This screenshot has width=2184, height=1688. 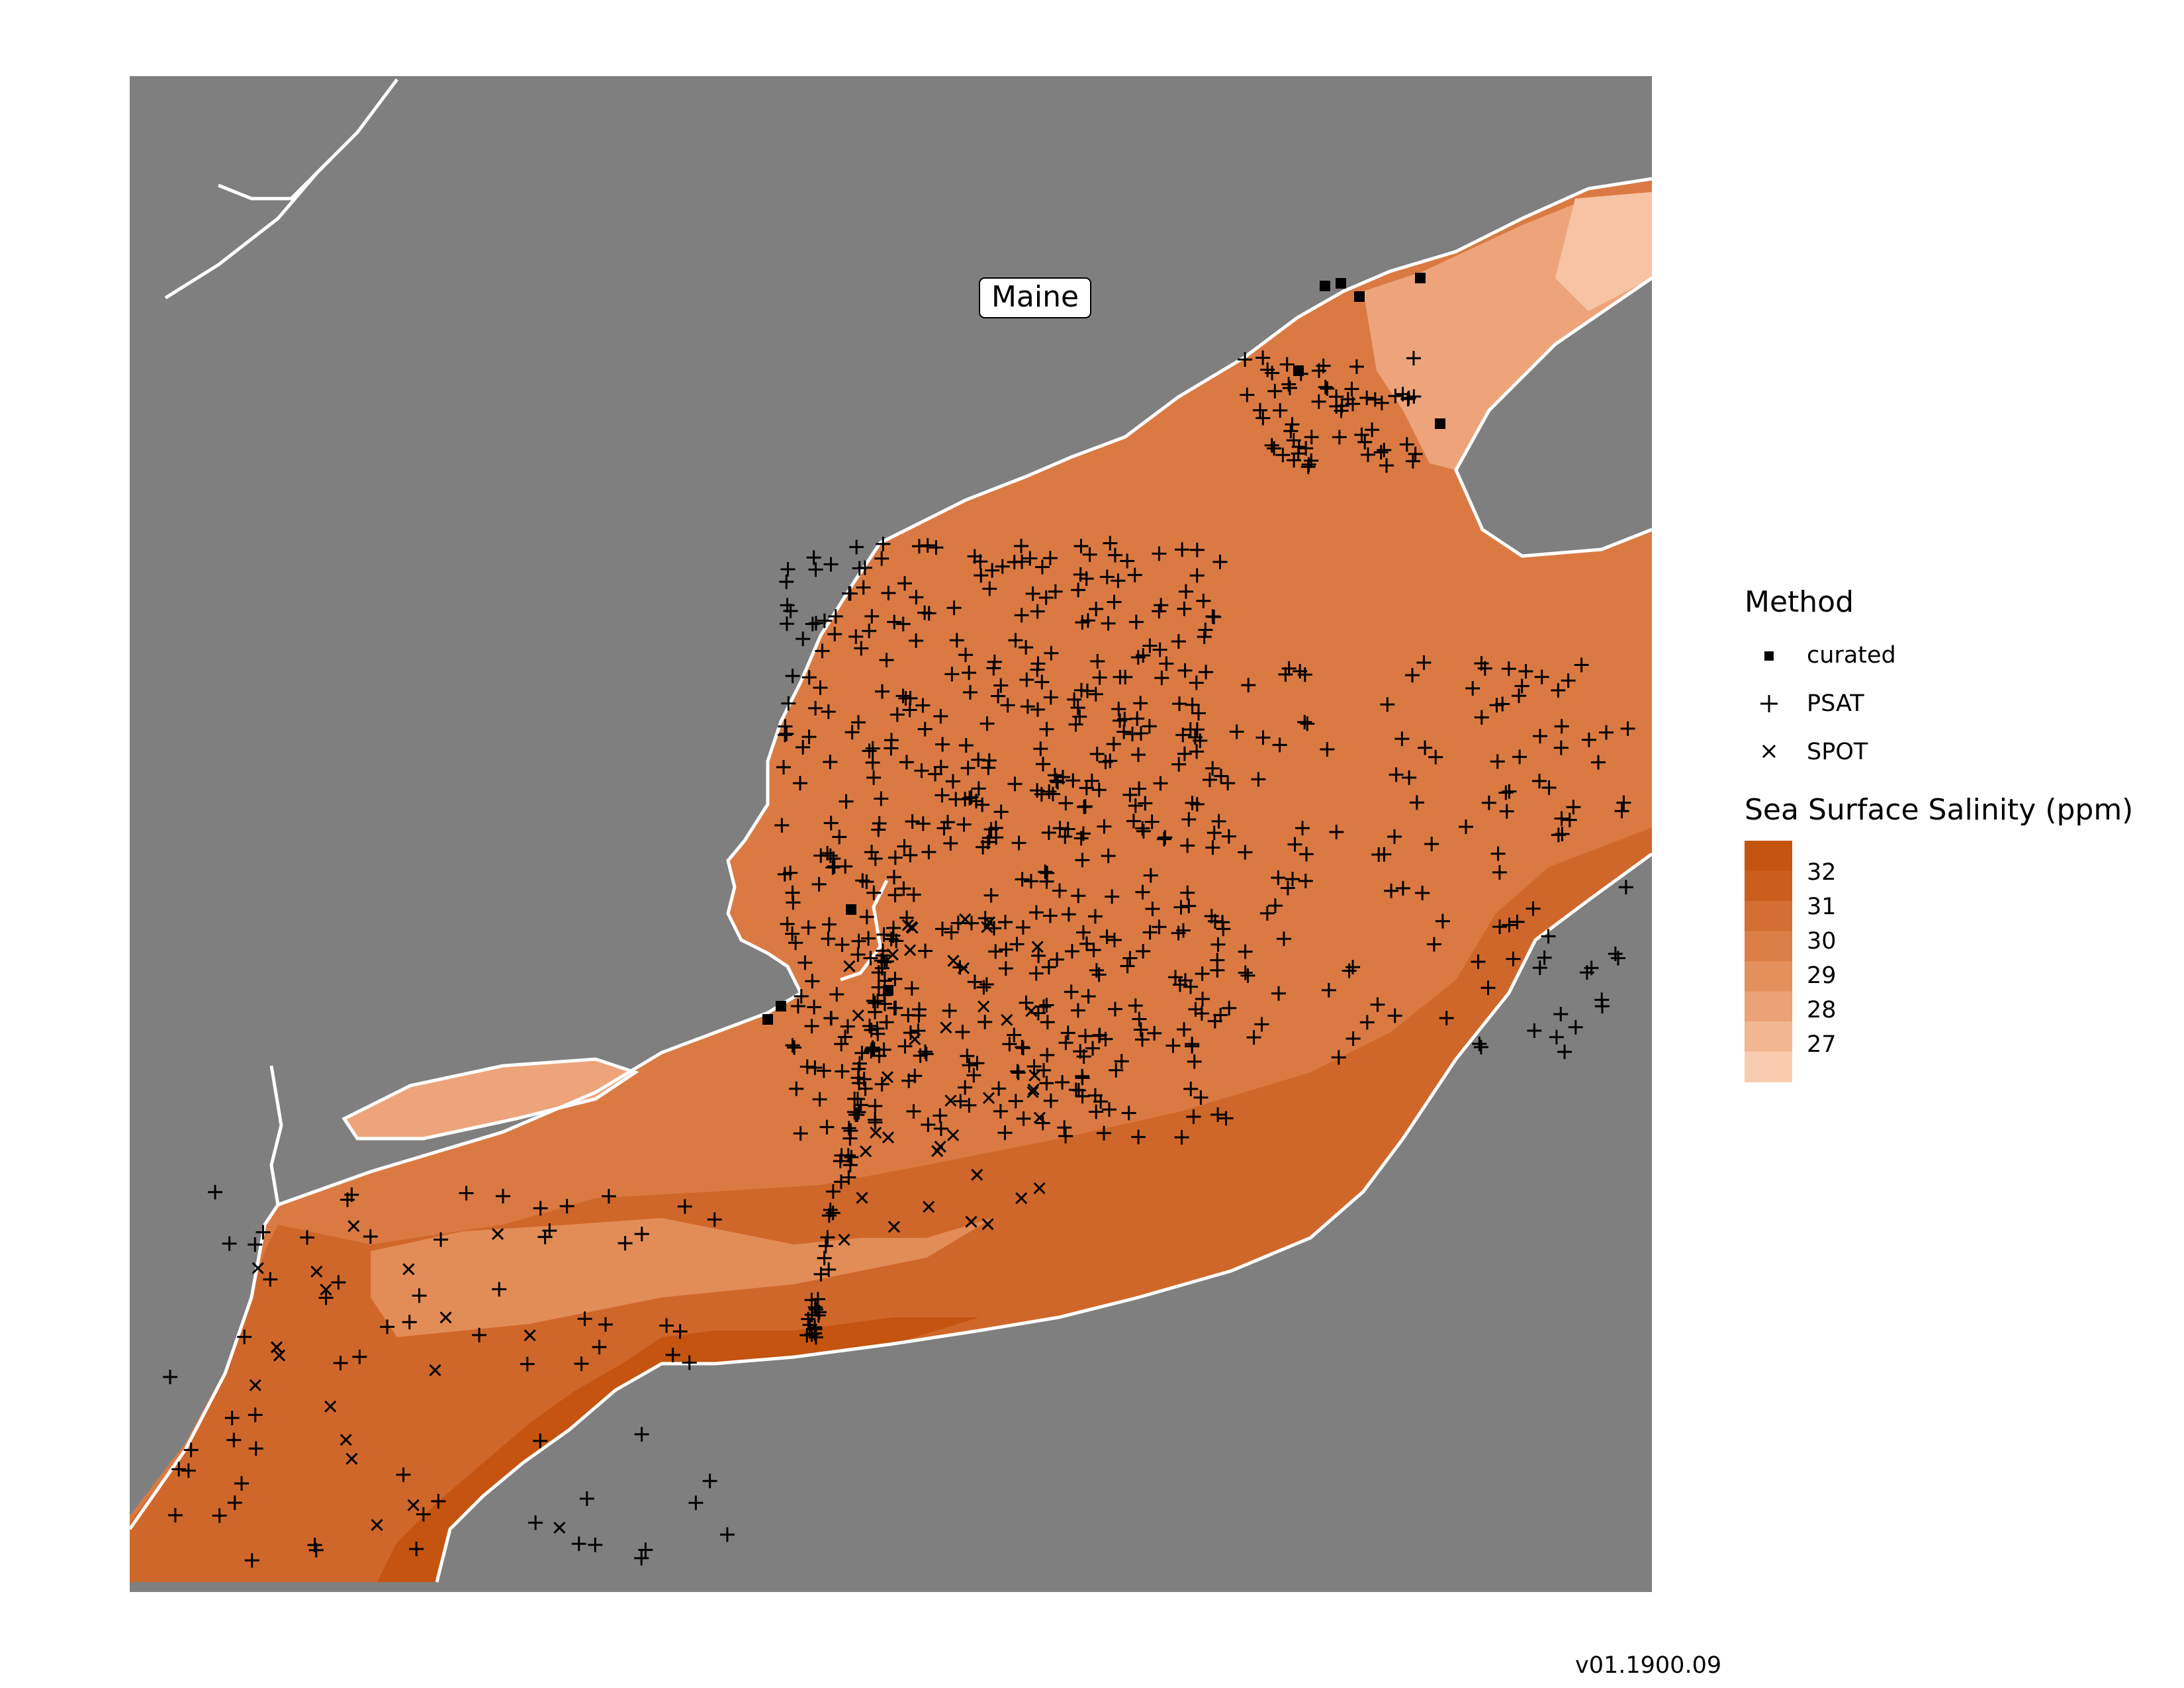 I want to click on salinity-tick-27: 27, so click(x=1822, y=1044).